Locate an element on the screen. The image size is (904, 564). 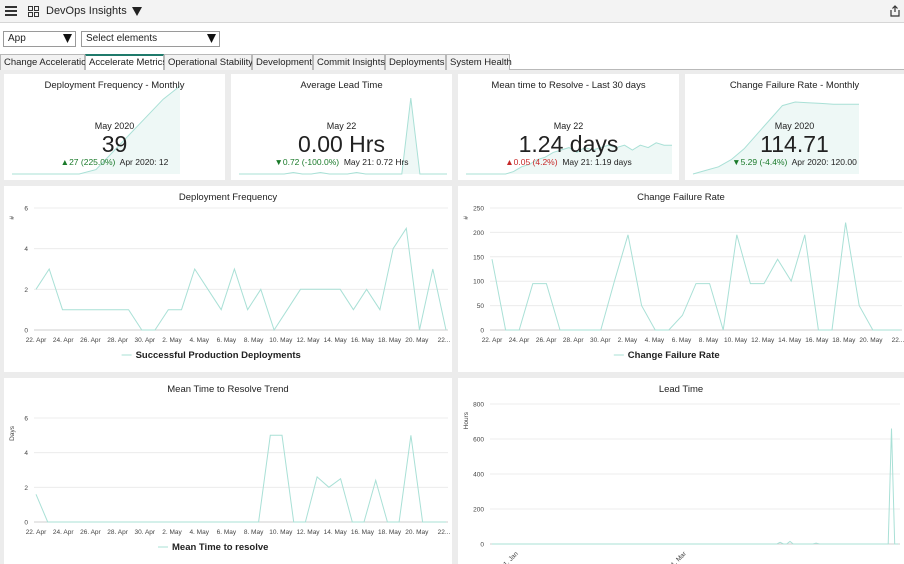
kpi-period: May 2020 is located at coordinates (114, 126).